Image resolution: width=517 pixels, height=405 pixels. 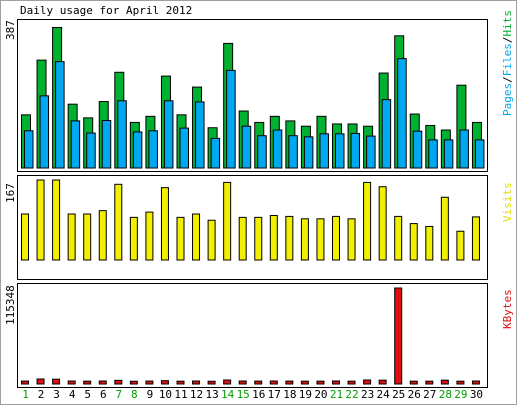 What do you see at coordinates (351, 394) in the screenshot?
I see `day-label: 22` at bounding box center [351, 394].